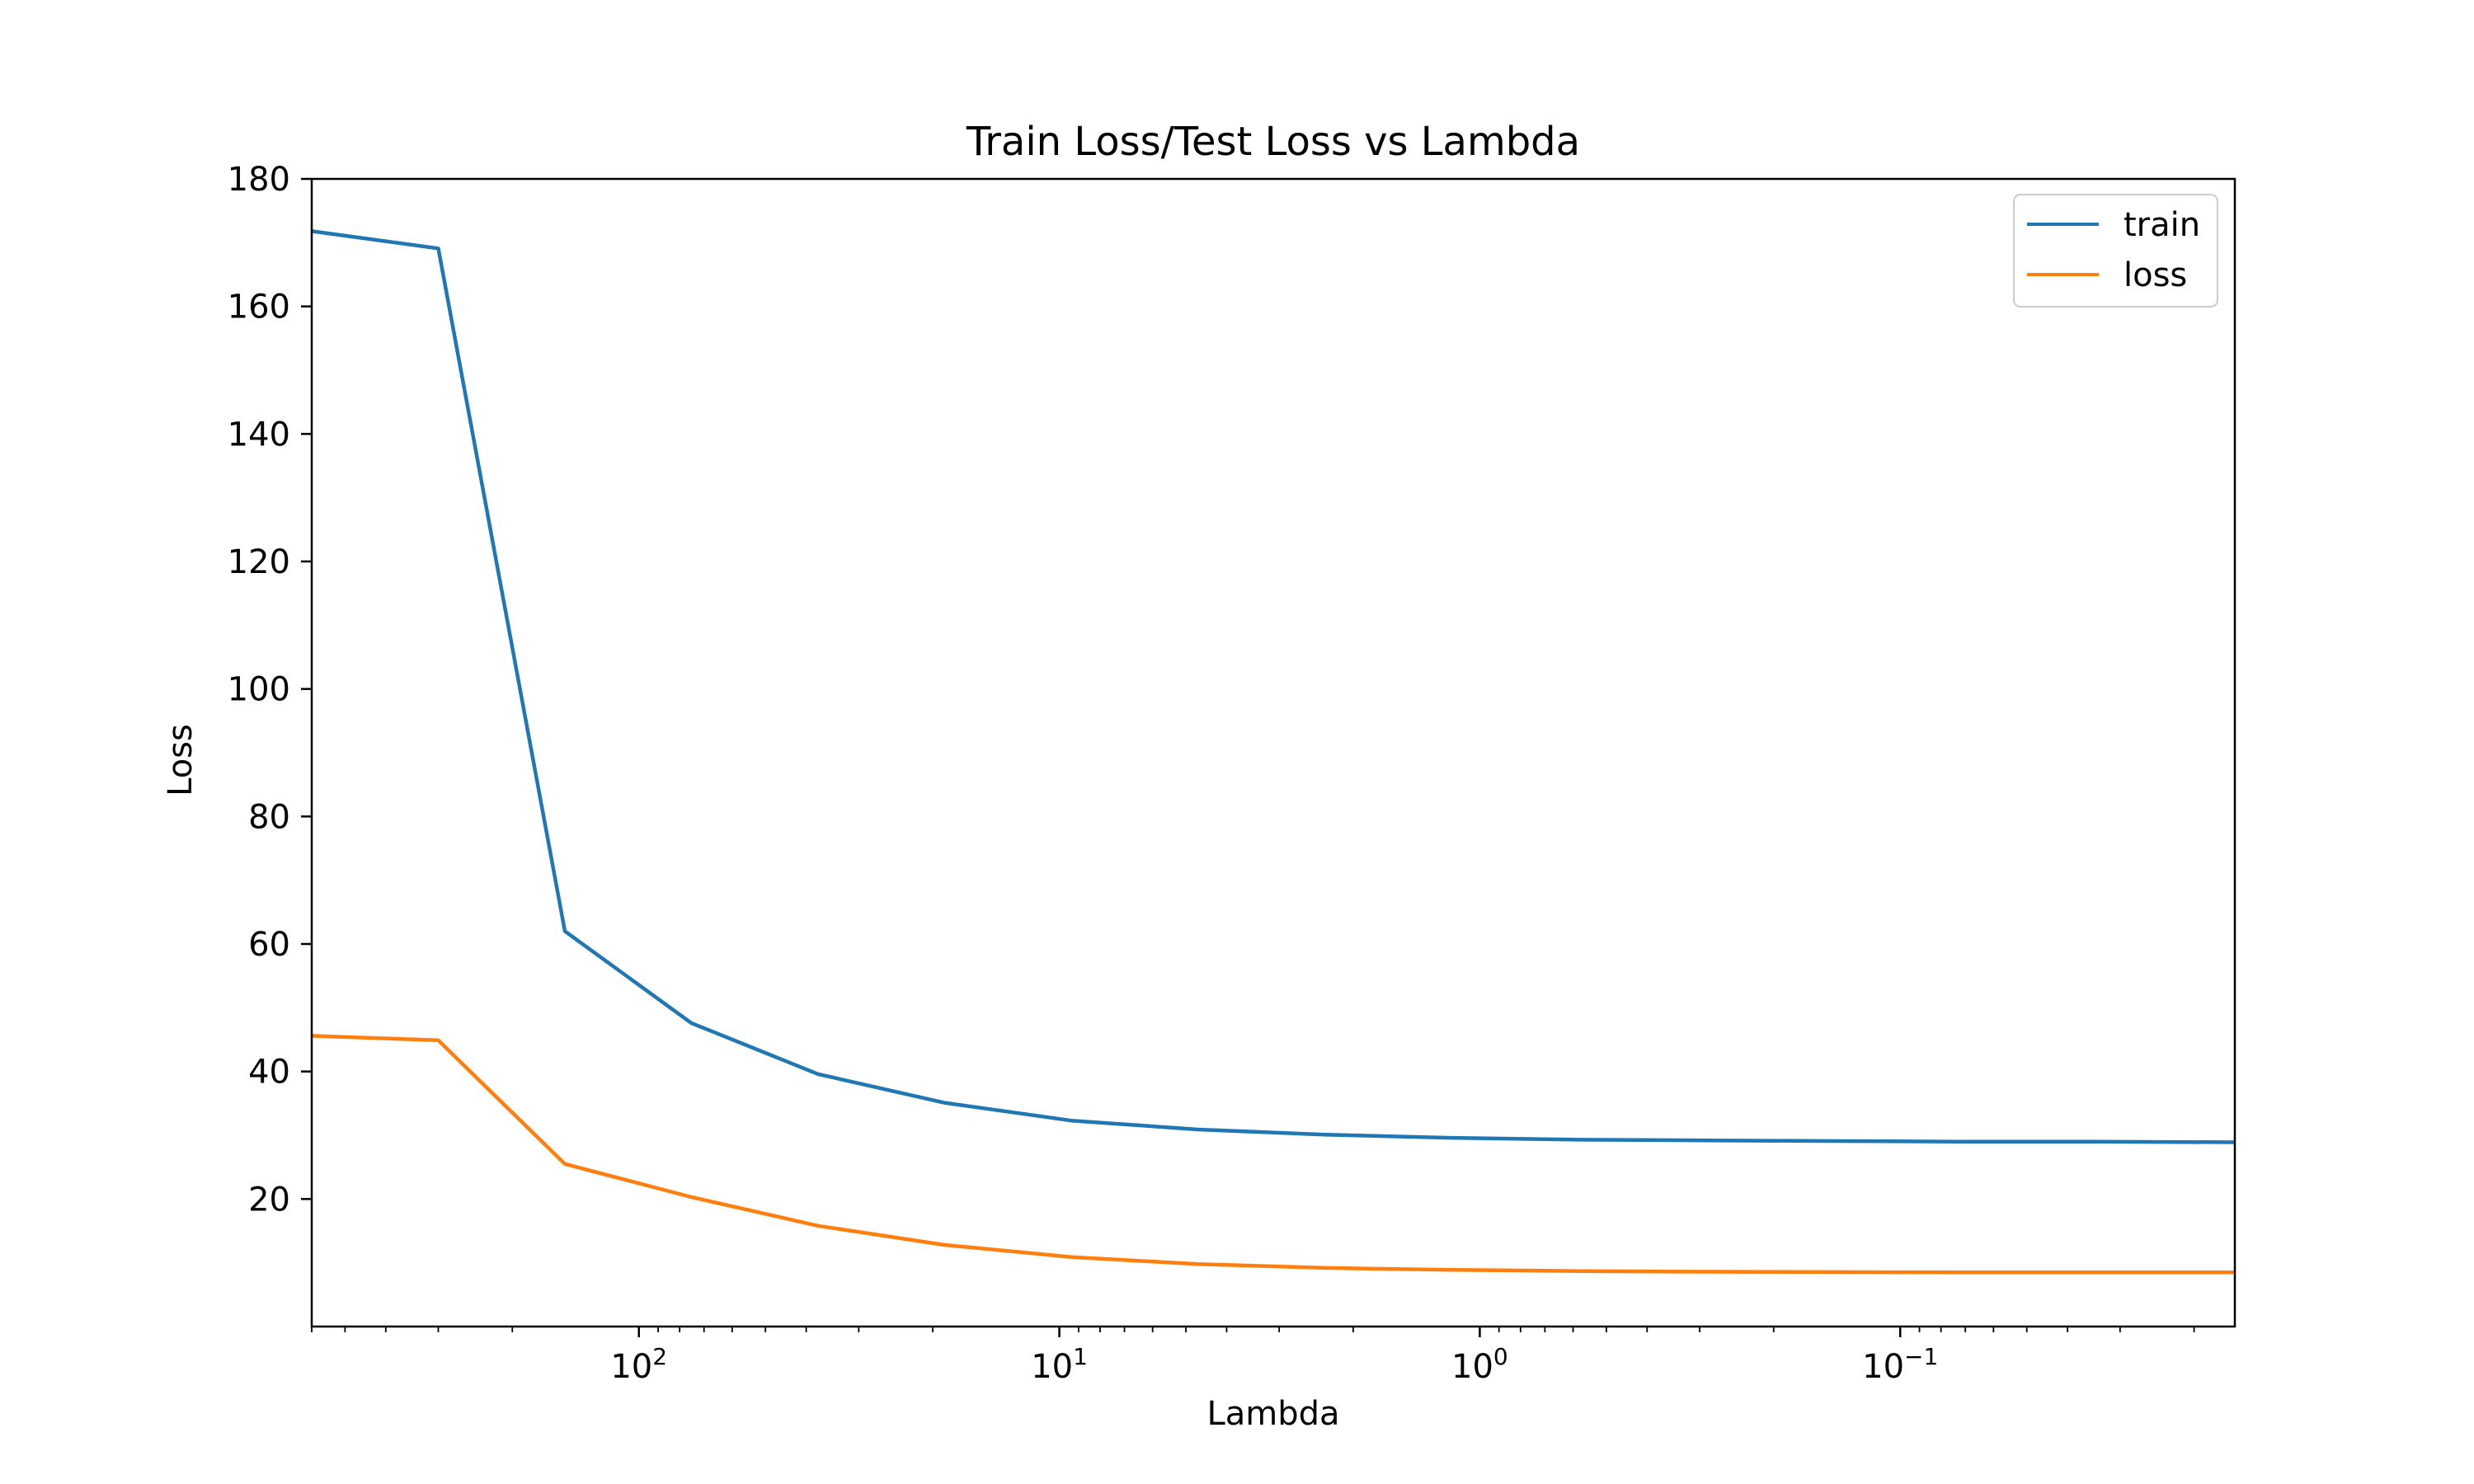 This screenshot has height=1484, width=2474. I want to click on x-tick-label: 10², so click(638, 1364).